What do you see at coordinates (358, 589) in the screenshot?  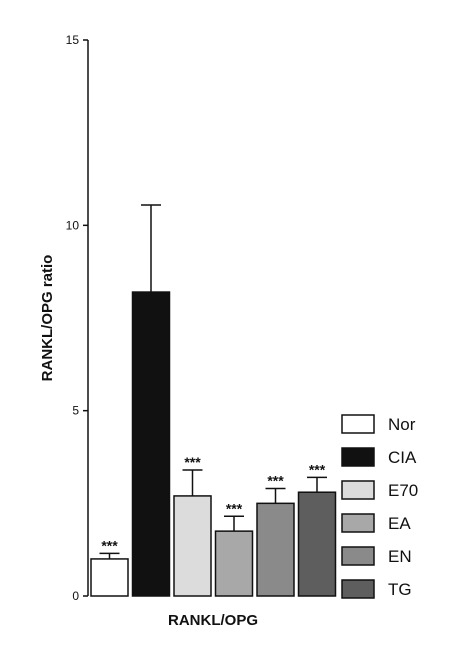 I see `legend-swatch-tg` at bounding box center [358, 589].